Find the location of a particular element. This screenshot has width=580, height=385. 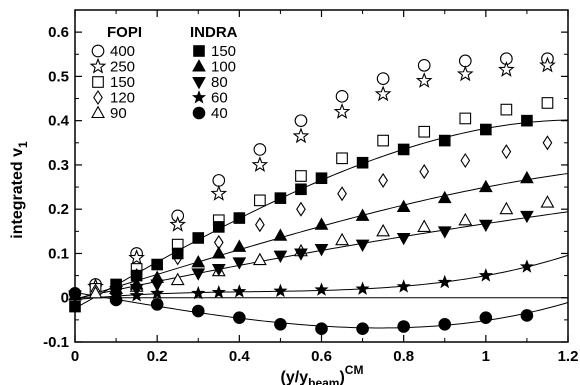

y-tick-label: 0.4 is located at coordinates (59, 121).